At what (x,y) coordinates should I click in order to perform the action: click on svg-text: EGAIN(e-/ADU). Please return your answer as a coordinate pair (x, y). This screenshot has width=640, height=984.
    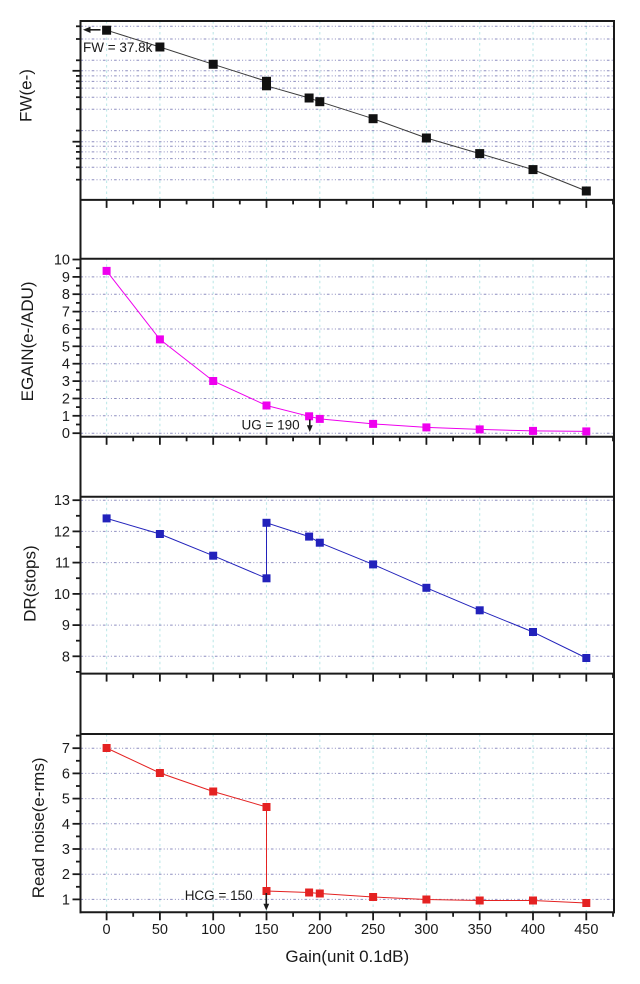
    Looking at the image, I should click on (27, 341).